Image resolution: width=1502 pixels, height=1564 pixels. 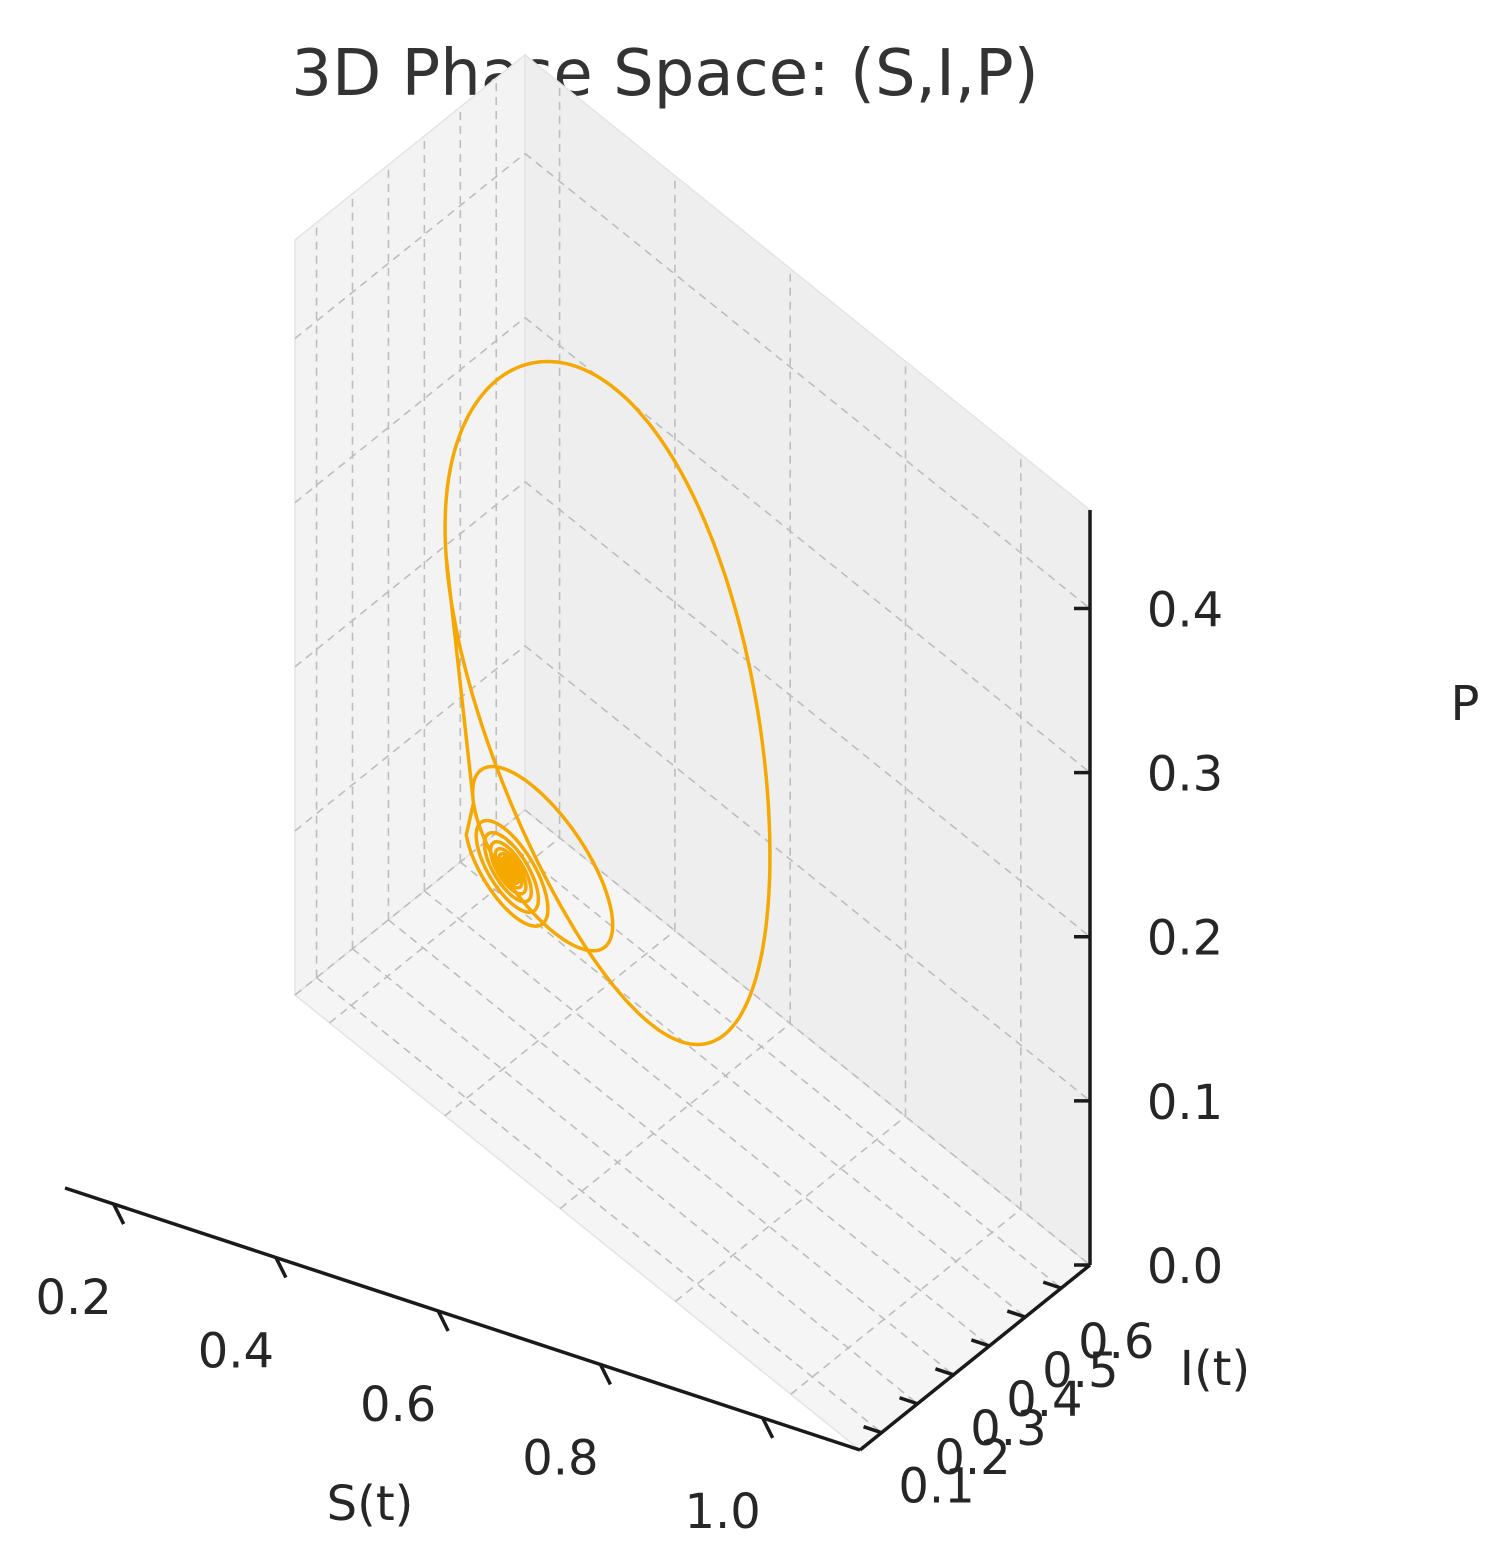 I want to click on x-axis-label: S(t), so click(x=370, y=1504).